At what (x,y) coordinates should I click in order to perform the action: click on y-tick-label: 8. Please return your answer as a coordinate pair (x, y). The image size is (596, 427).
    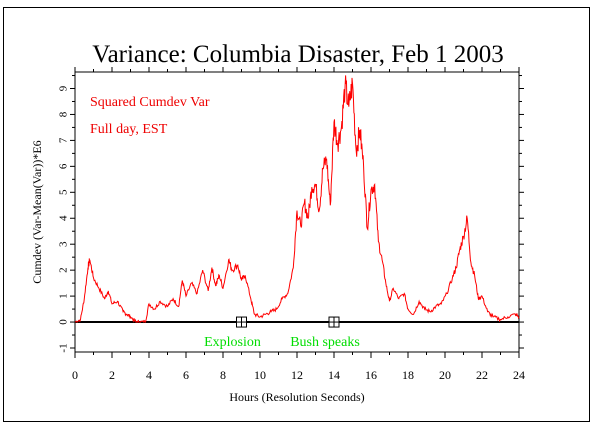
    Looking at the image, I should click on (64, 114).